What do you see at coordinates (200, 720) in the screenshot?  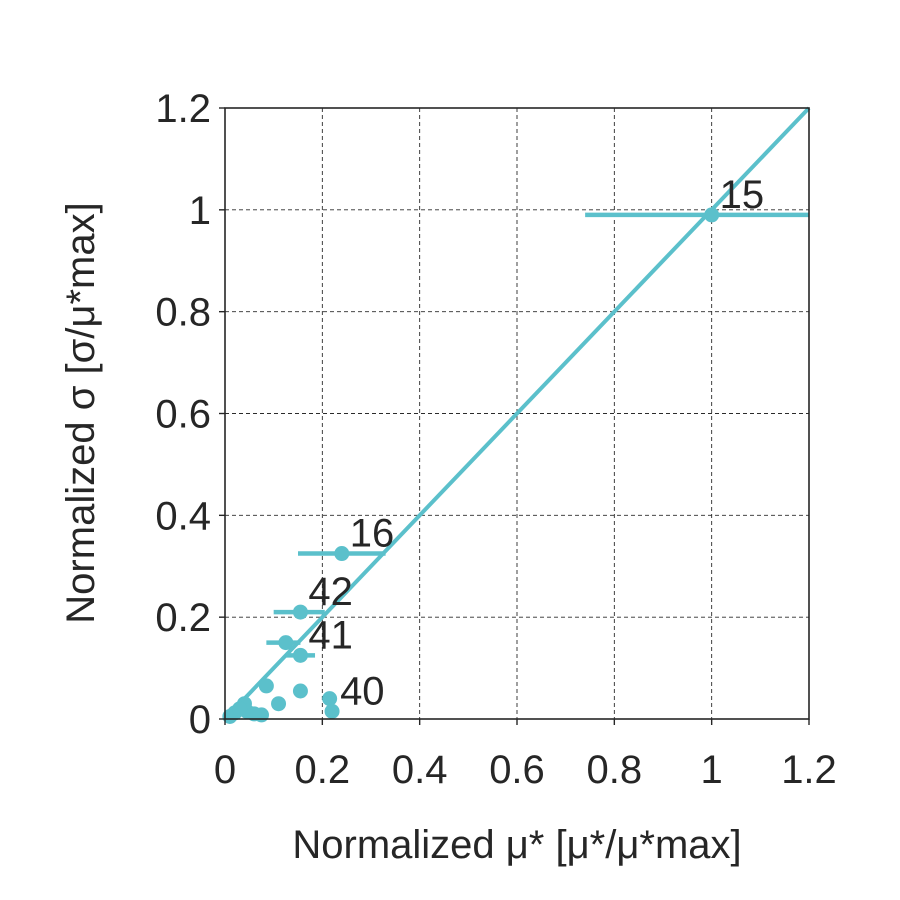 I see `y-tick-label: 0` at bounding box center [200, 720].